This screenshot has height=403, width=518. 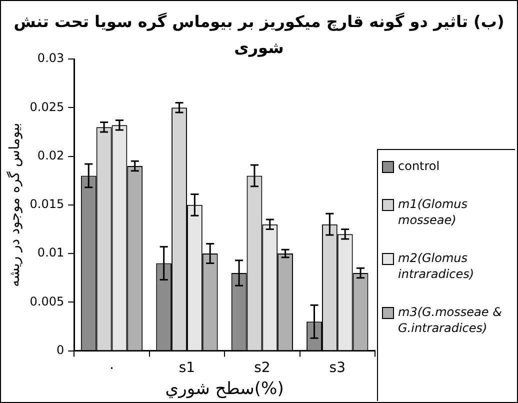 I want to click on y-tick-label: 0, so click(x=60, y=349).